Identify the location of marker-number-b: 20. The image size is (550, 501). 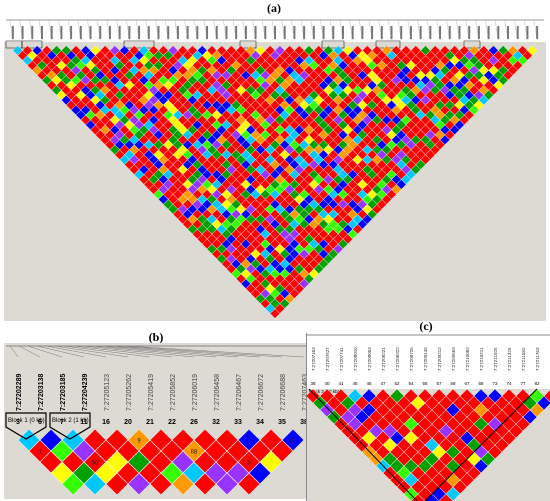
(128, 422).